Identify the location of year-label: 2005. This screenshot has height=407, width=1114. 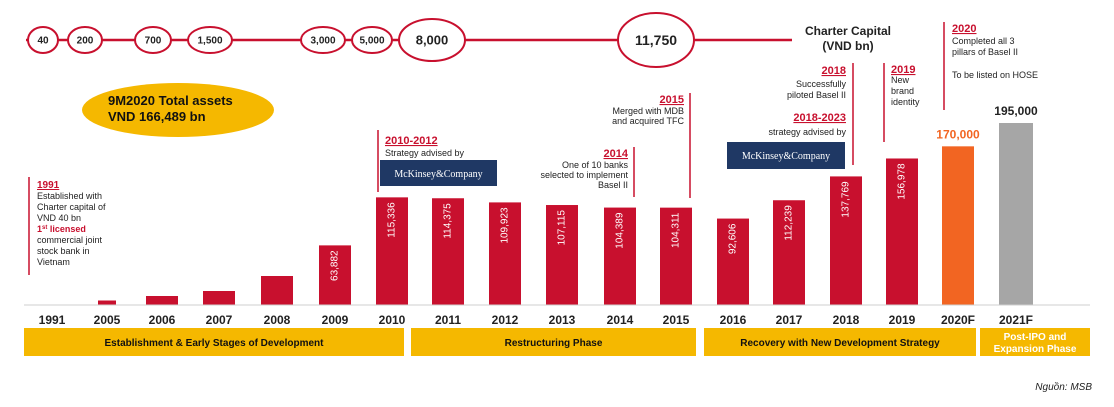
(107, 320).